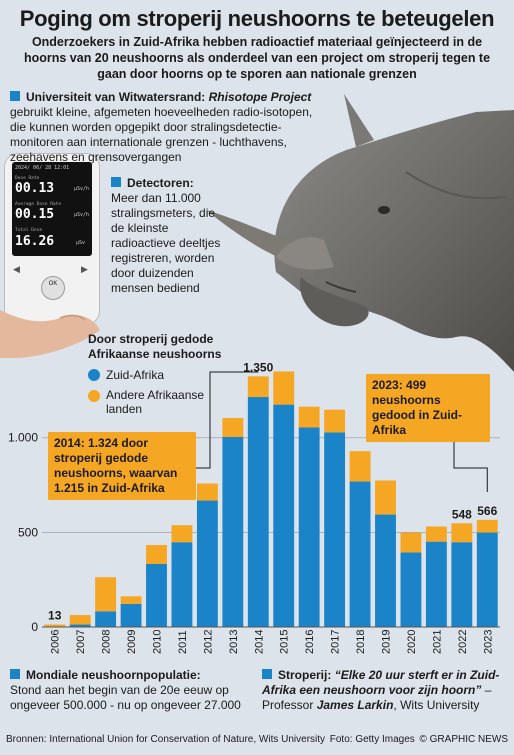 This screenshot has width=514, height=755. I want to click on detector-label: Detectoren:, so click(160, 183).